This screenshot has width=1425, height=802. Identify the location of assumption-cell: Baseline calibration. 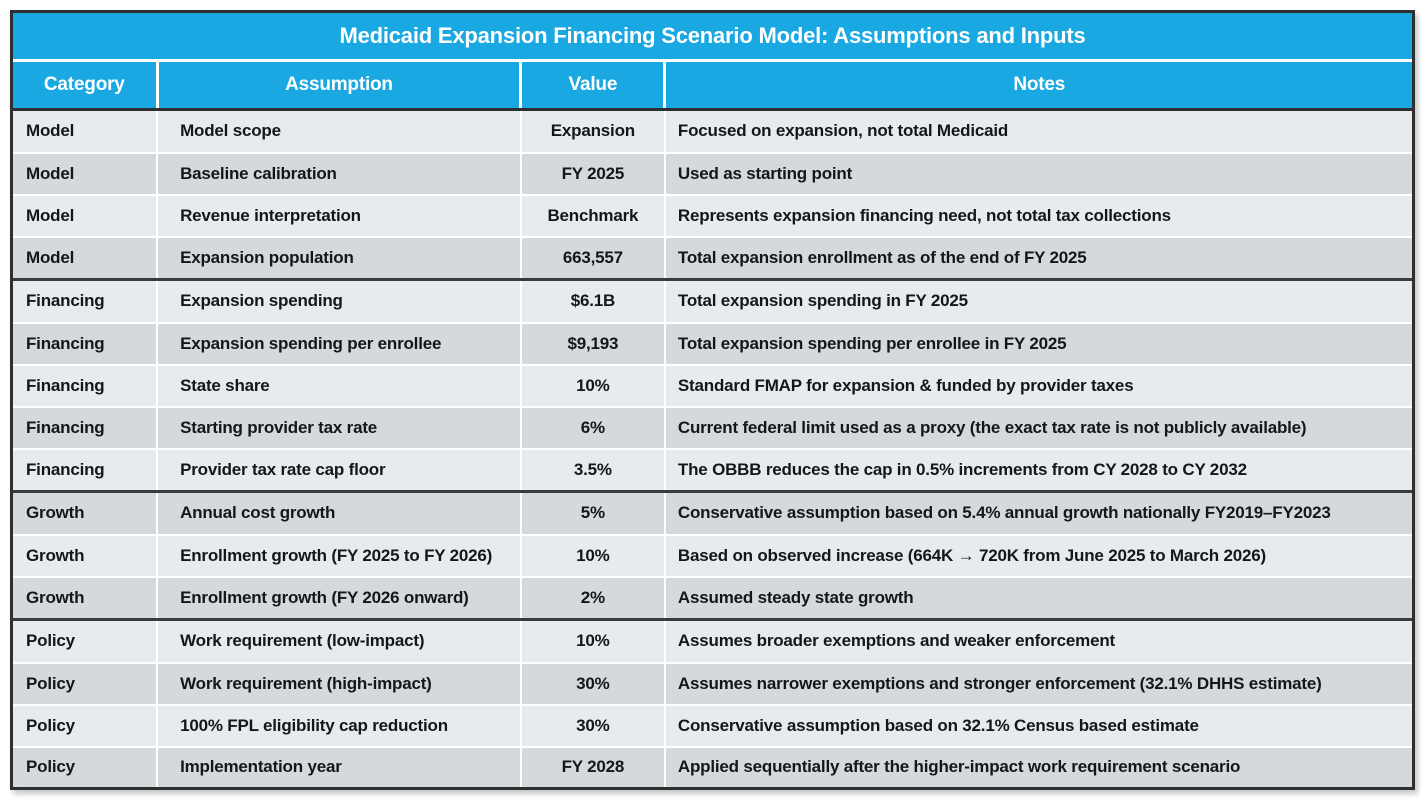
(338, 173).